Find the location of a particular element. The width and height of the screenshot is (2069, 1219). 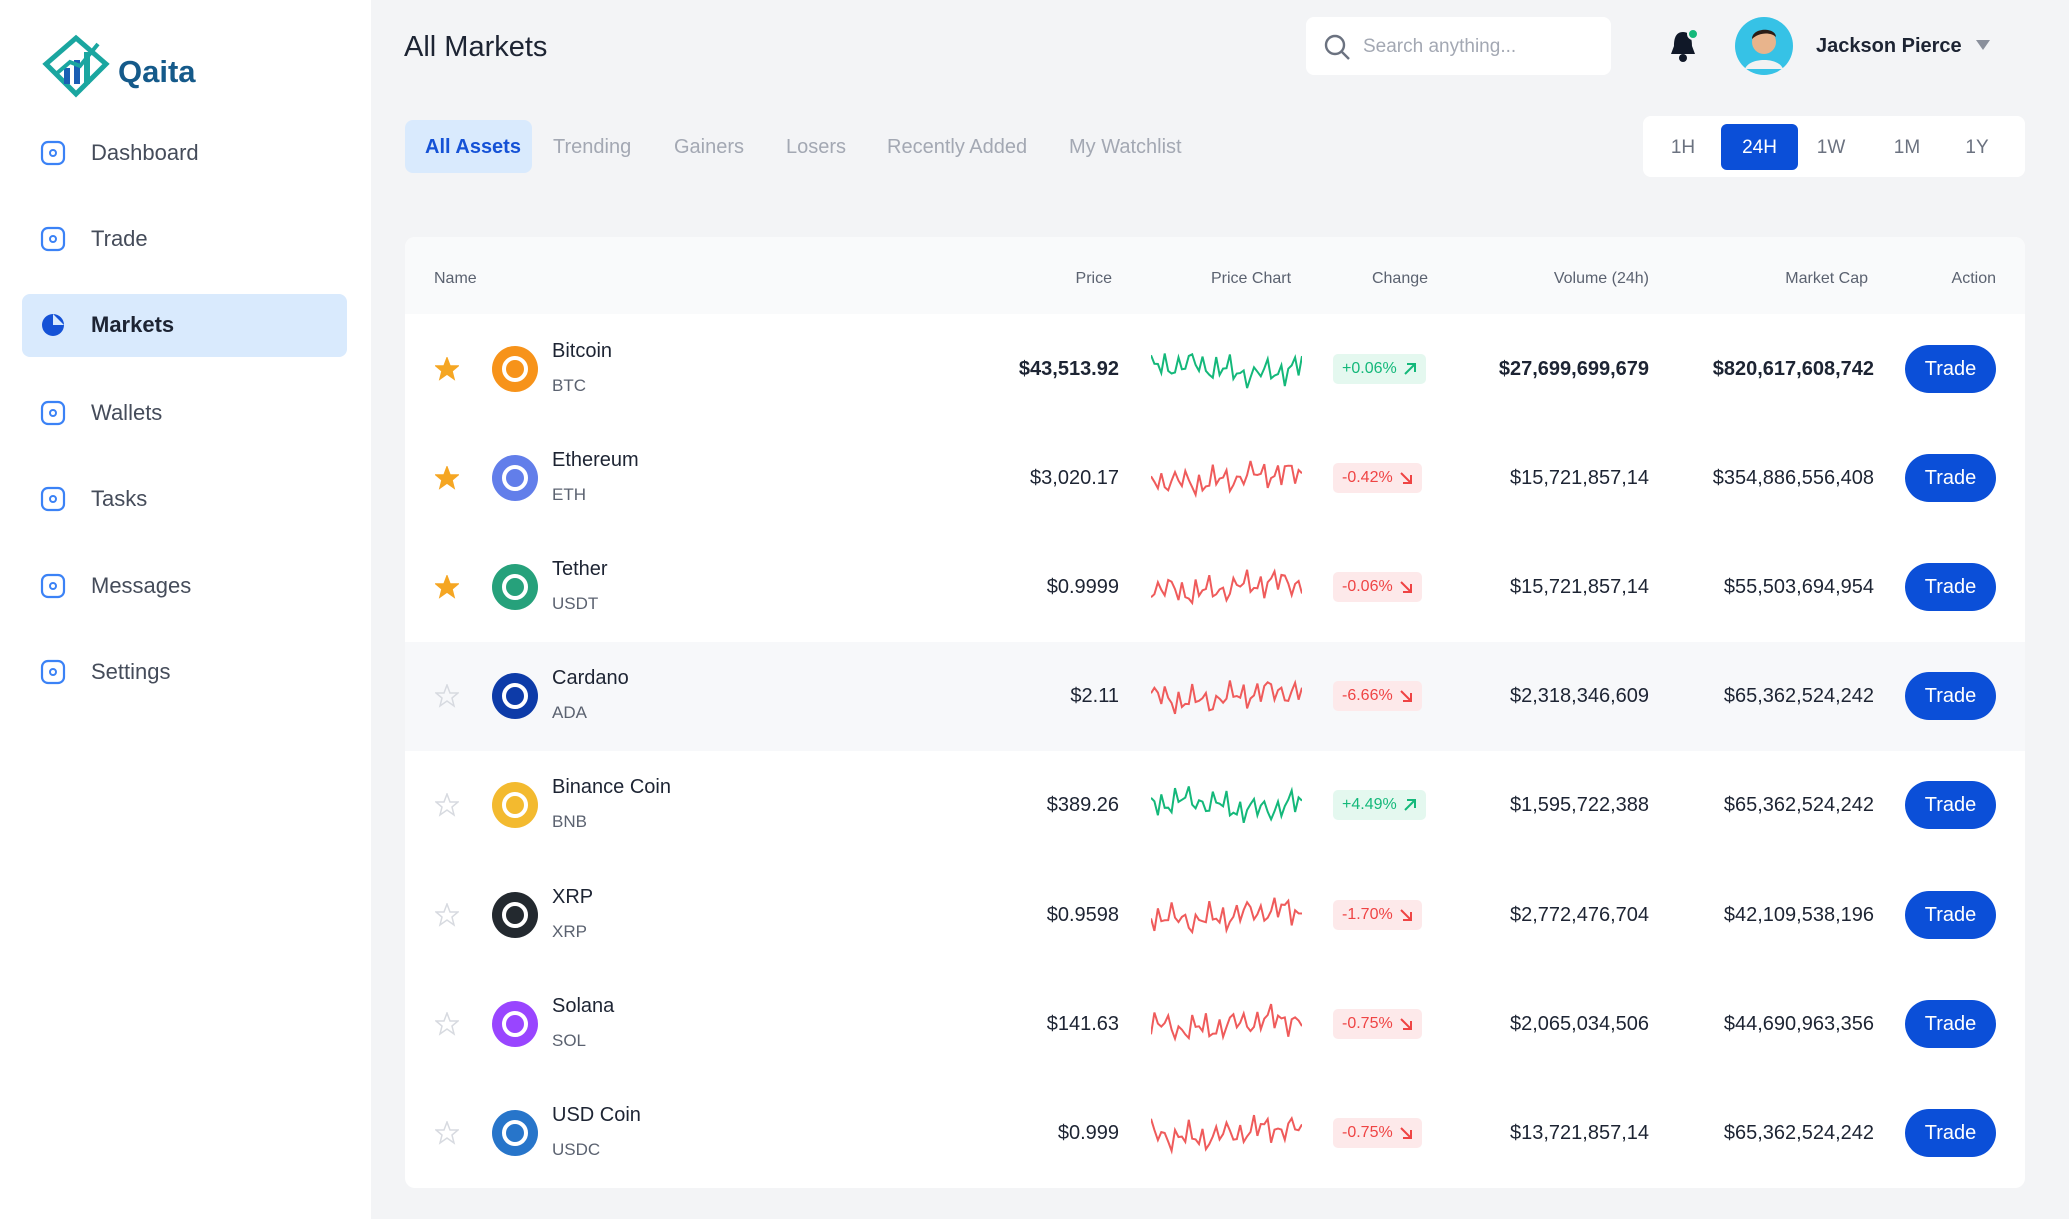

change-value: -0.75% is located at coordinates (1367, 1132).